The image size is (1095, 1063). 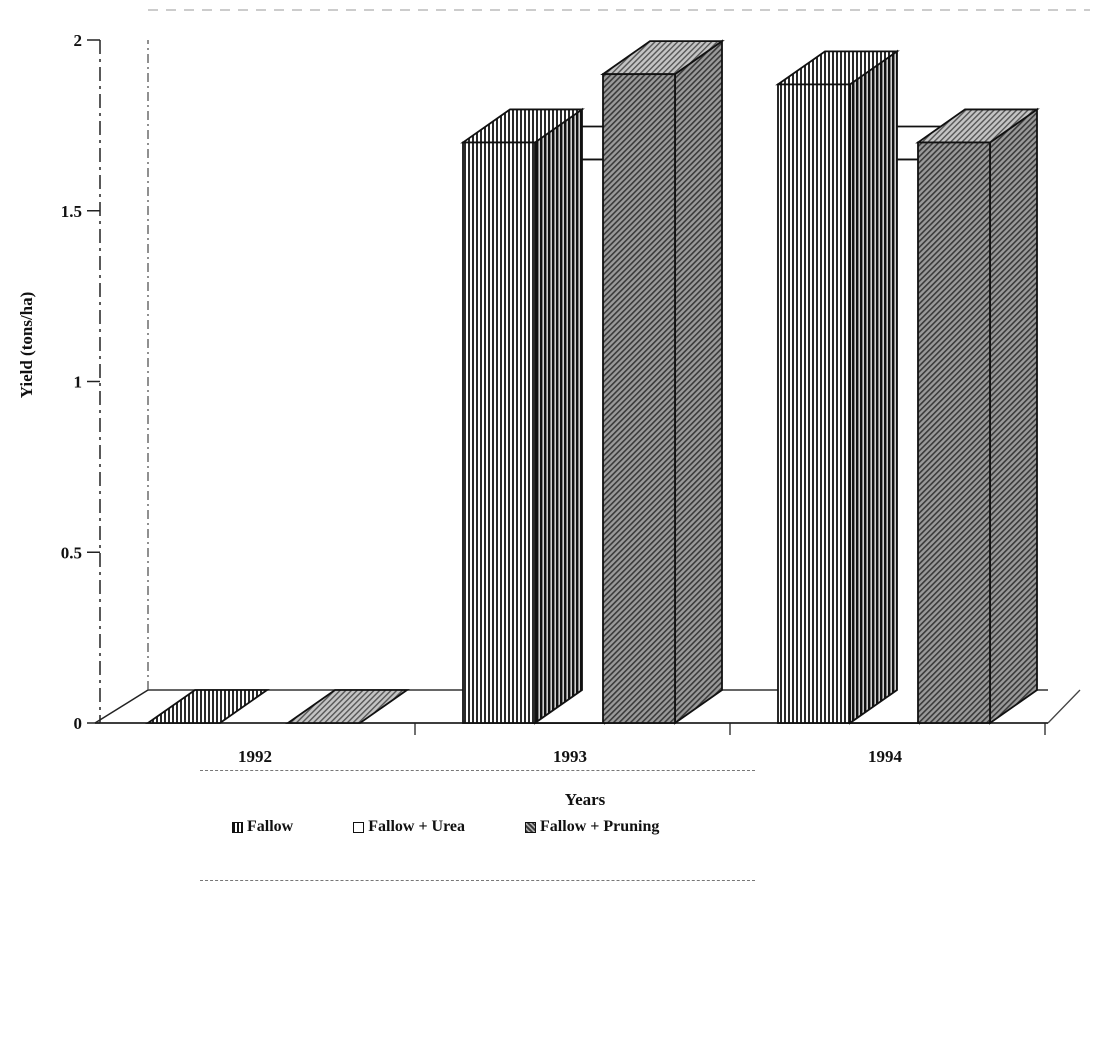 What do you see at coordinates (270, 826) in the screenshot?
I see `legend-label-fallow: Fallow` at bounding box center [270, 826].